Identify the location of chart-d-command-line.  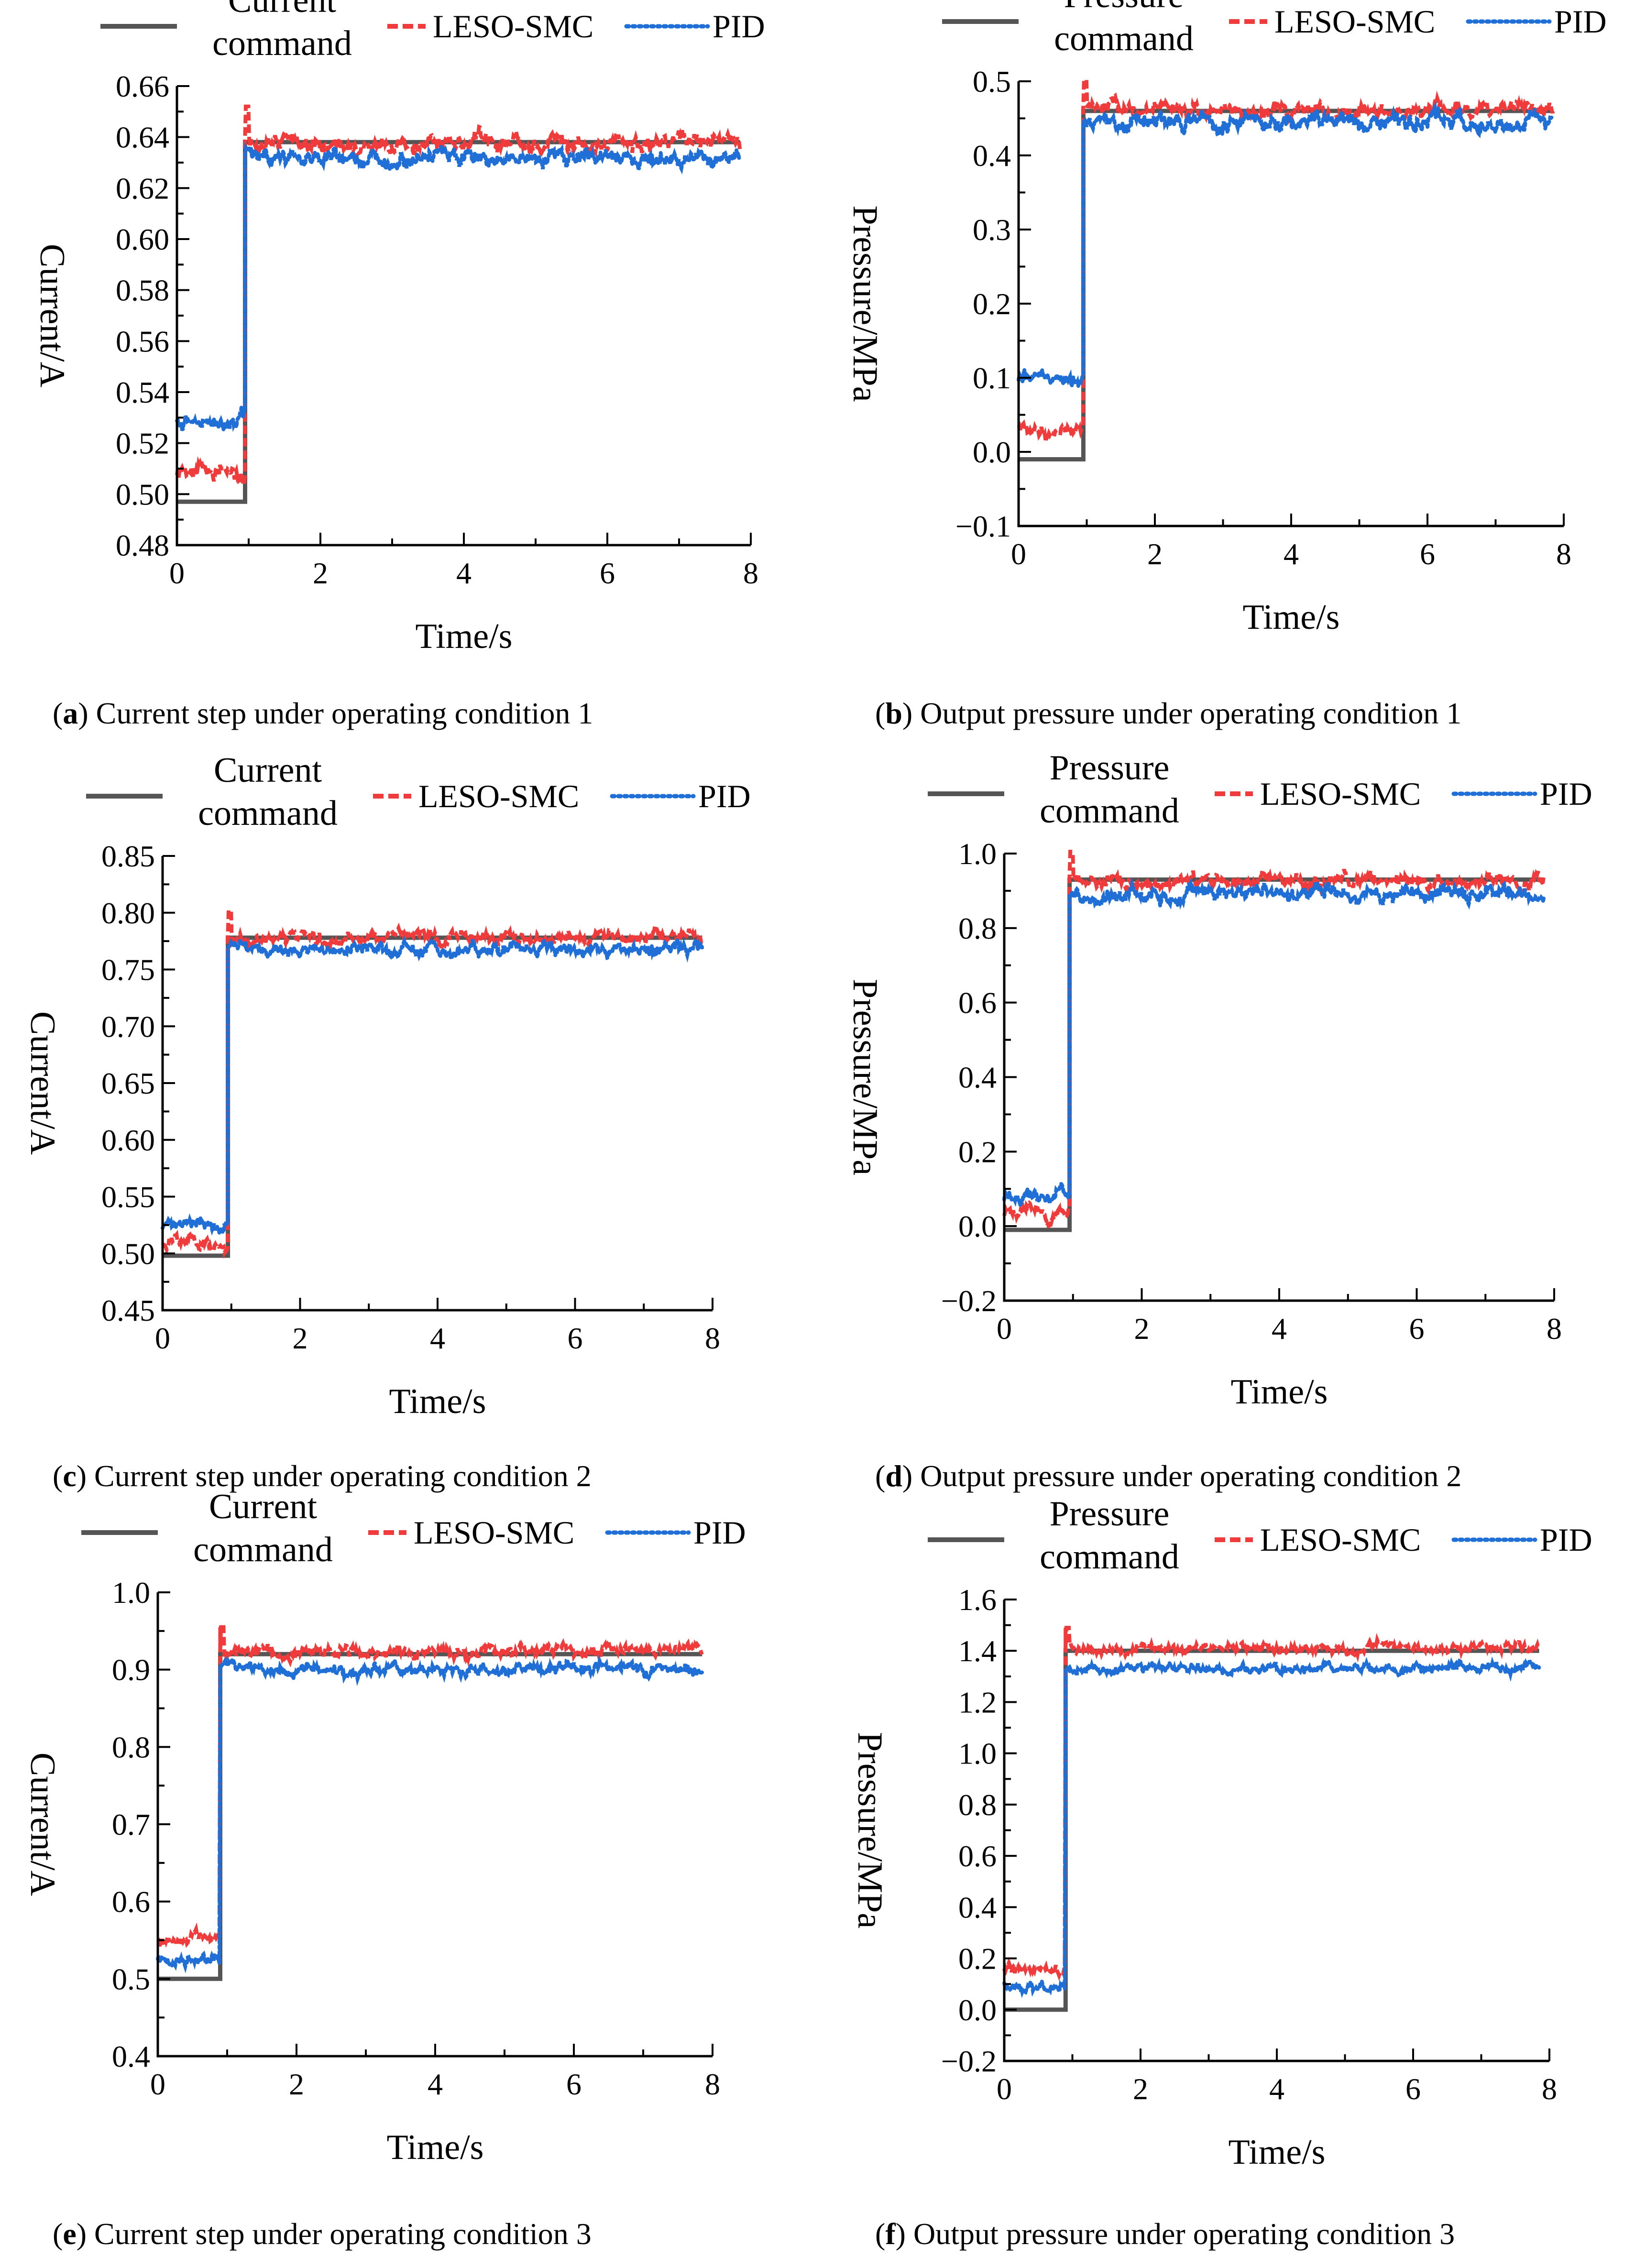
(1274, 1054).